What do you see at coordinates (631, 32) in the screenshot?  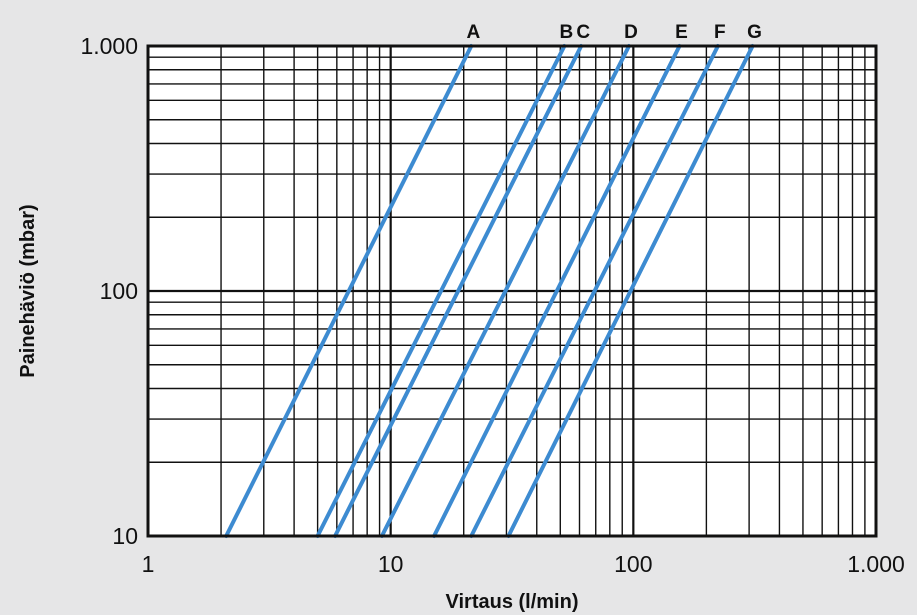 I see `series-label-d: D` at bounding box center [631, 32].